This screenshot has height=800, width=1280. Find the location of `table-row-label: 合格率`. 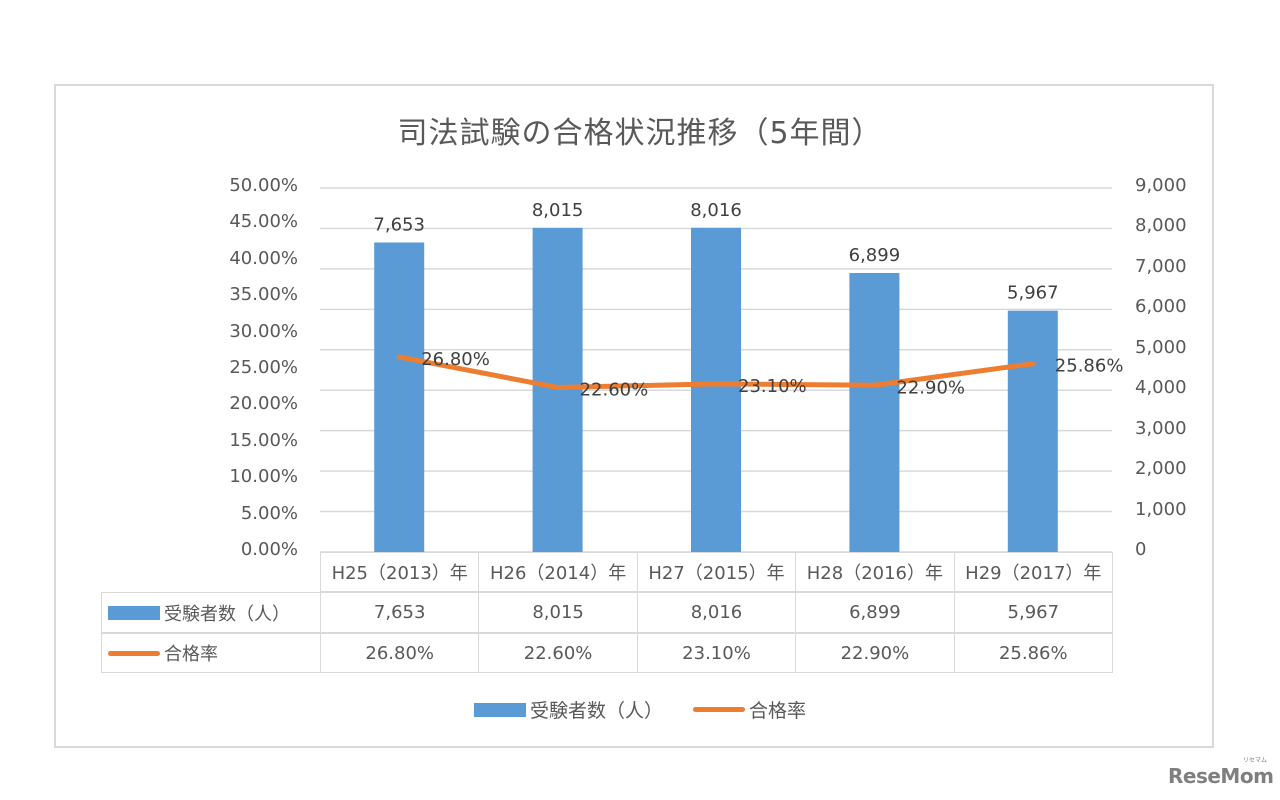

table-row-label: 合格率 is located at coordinates (211, 653).